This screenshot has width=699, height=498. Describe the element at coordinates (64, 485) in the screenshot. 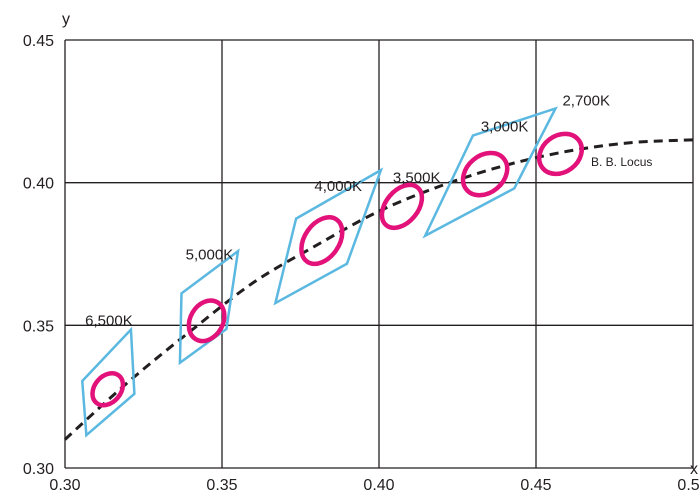

I see `x-tick-label: 0.30` at that location.